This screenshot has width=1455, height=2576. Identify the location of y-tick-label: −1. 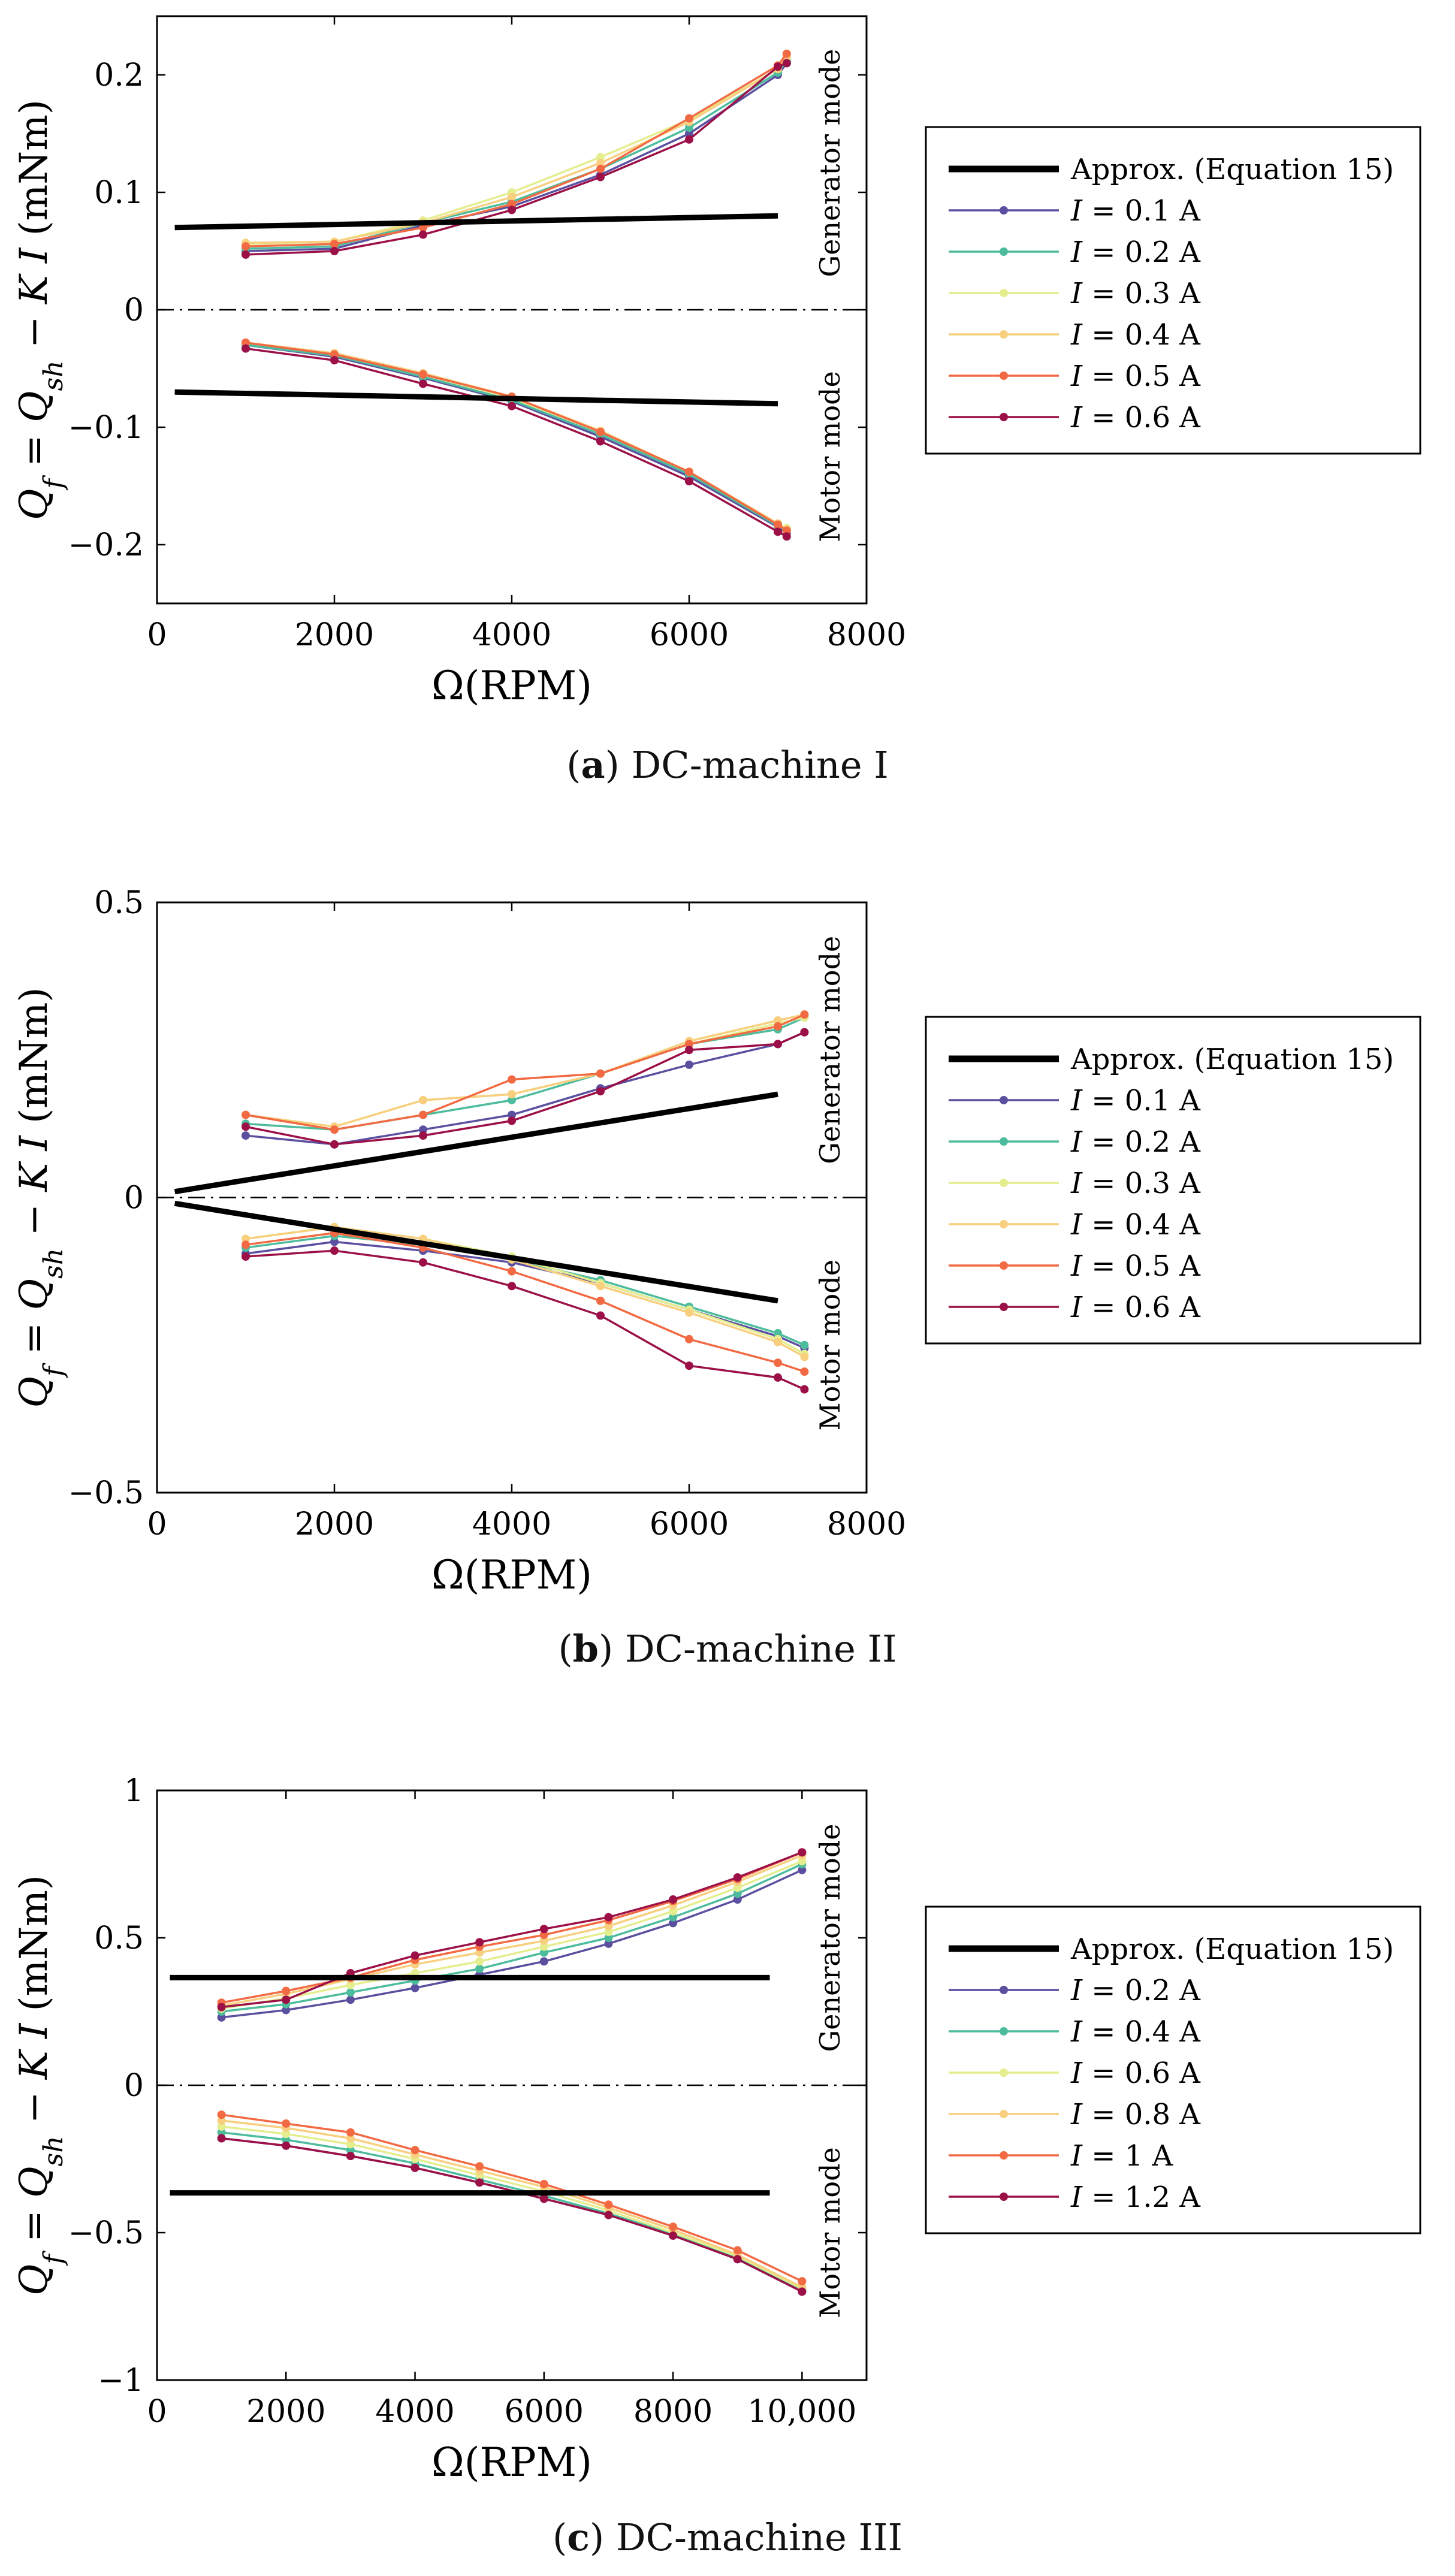
(121, 2381).